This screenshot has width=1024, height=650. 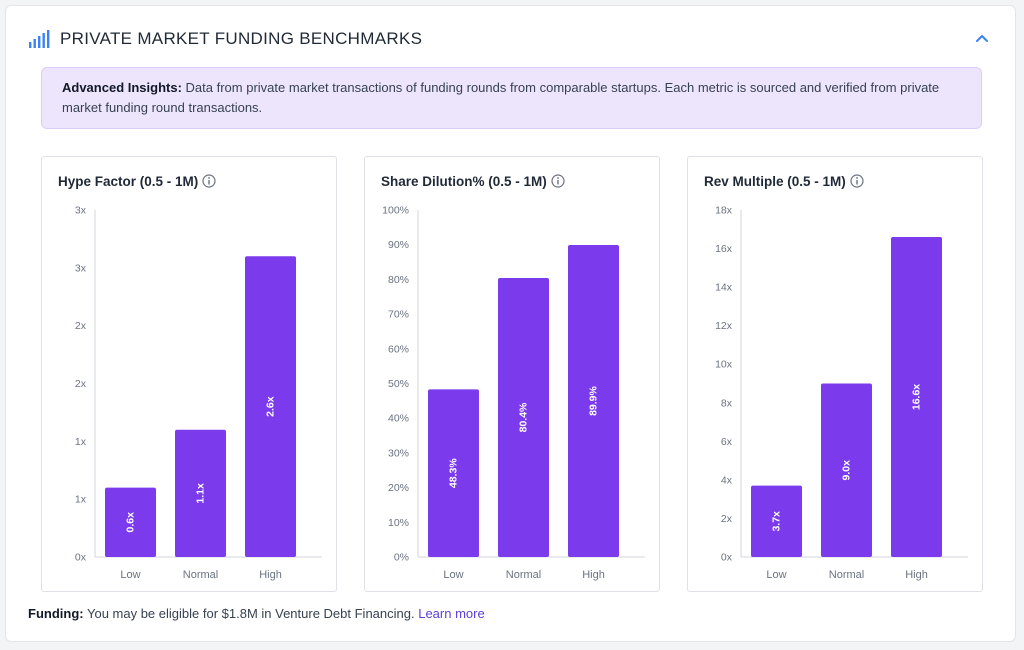 I want to click on bar-value-label: 2.6x, so click(x=271, y=406).